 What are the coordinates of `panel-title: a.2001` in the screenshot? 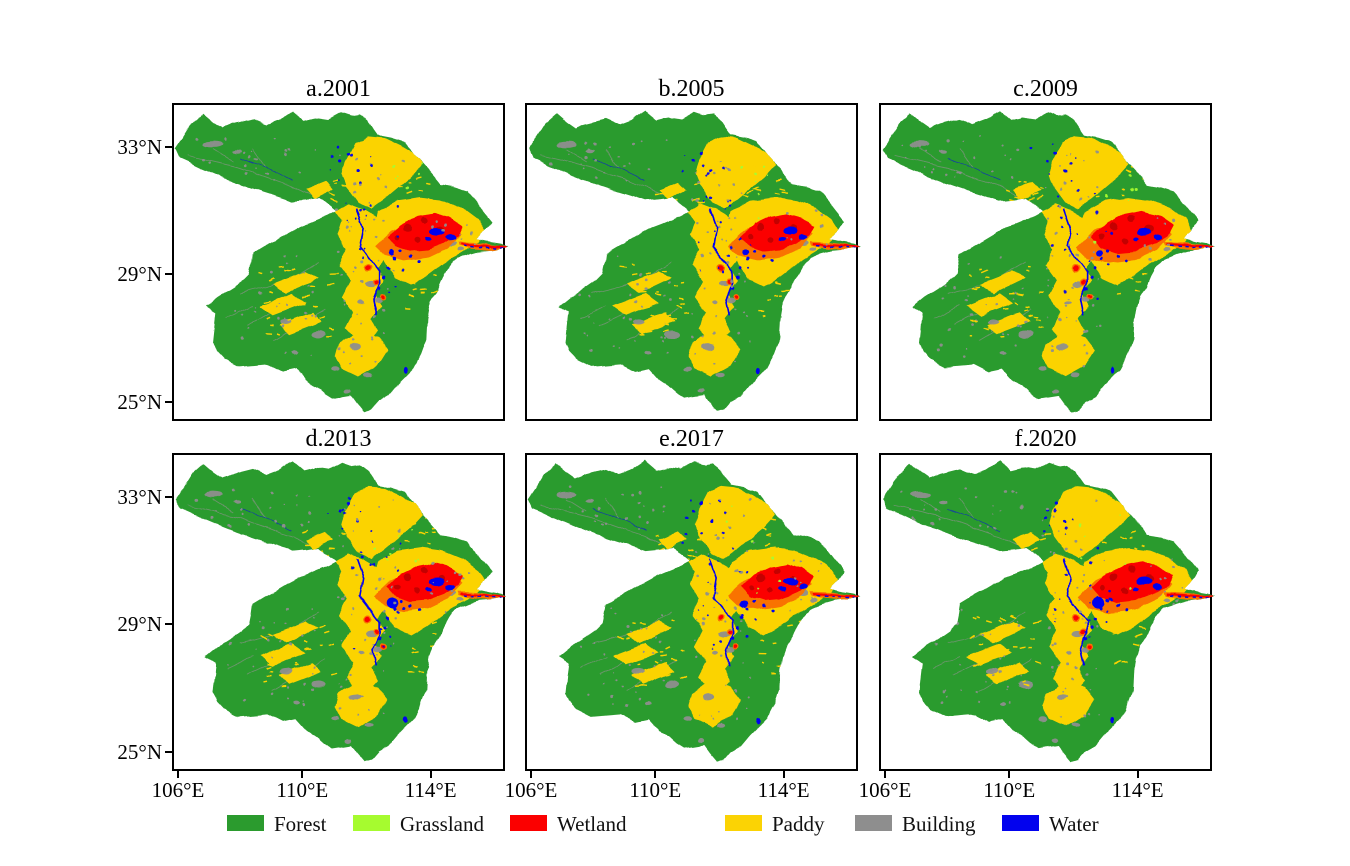 It's located at (338, 89).